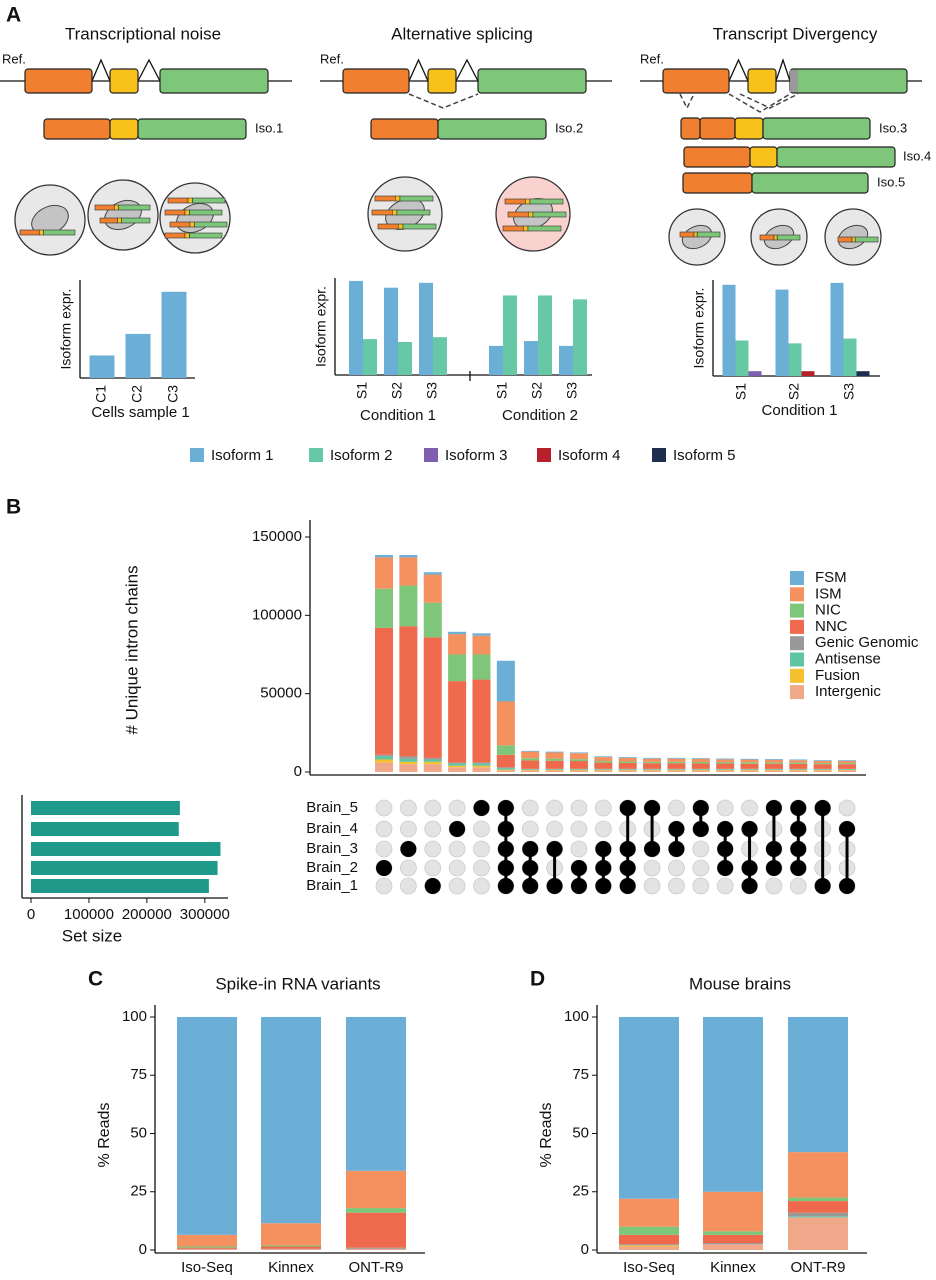  What do you see at coordinates (205, 914) in the screenshot?
I see `x-tick-label: 300000` at bounding box center [205, 914].